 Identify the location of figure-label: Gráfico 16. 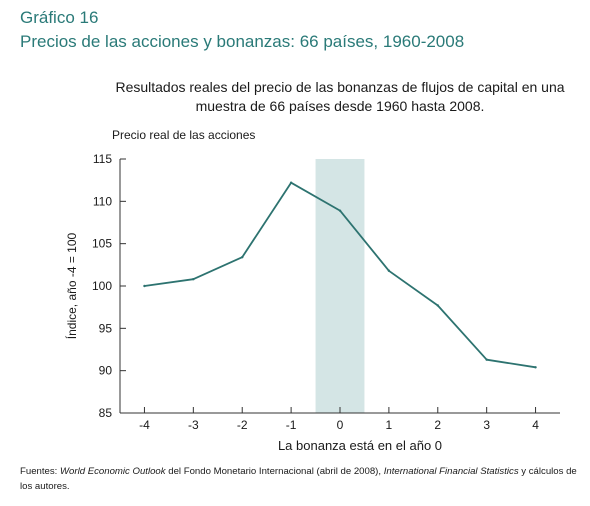
(59, 17).